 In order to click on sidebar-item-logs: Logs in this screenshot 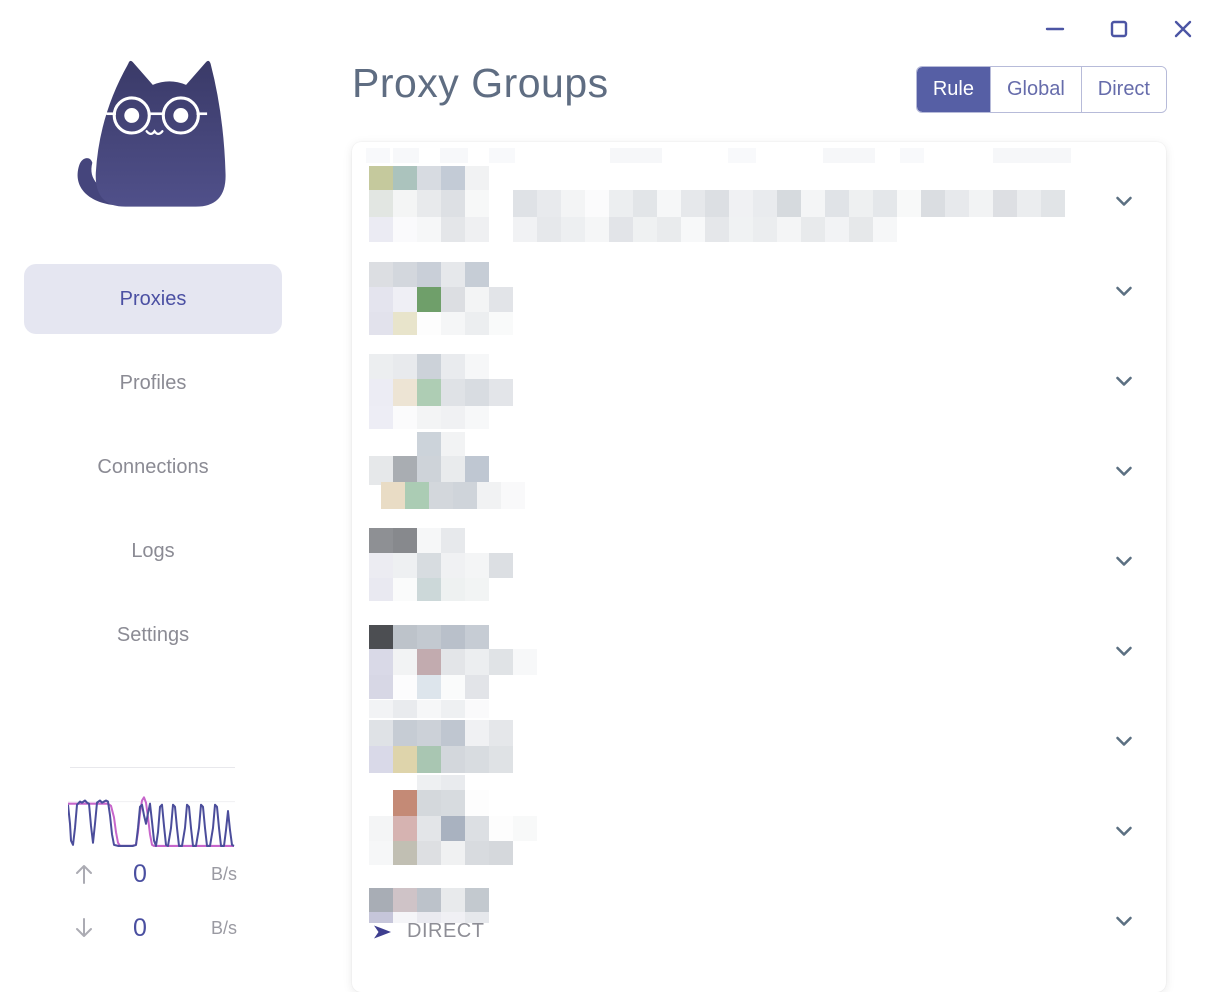, I will do `click(153, 550)`.